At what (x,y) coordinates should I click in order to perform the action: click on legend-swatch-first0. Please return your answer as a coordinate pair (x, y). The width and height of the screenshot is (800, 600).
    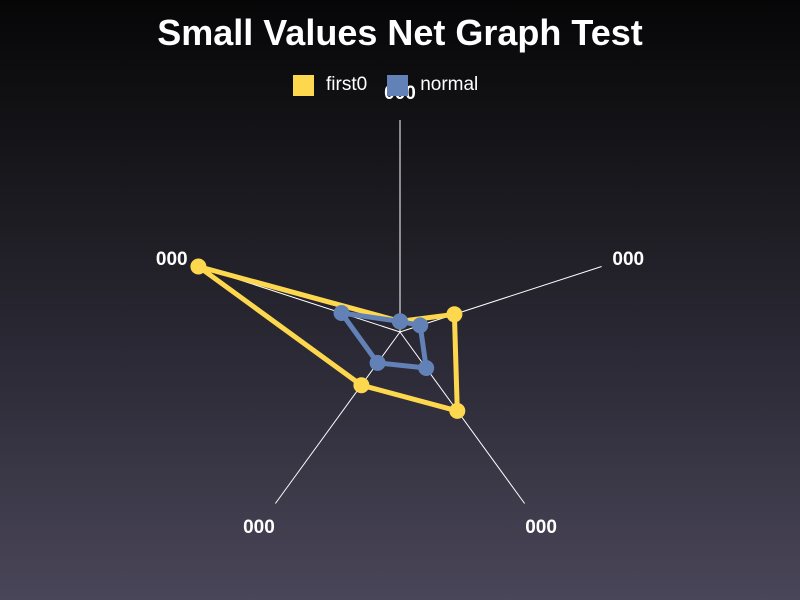
    Looking at the image, I should click on (303, 85).